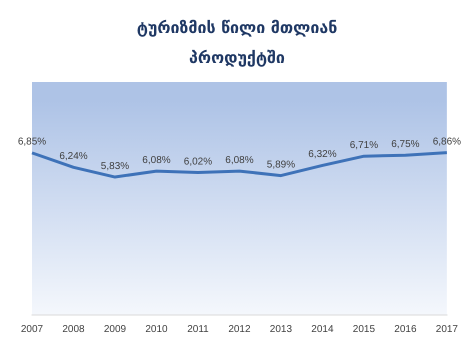 The image size is (474, 355). I want to click on data-label: 6,71%, so click(364, 145).